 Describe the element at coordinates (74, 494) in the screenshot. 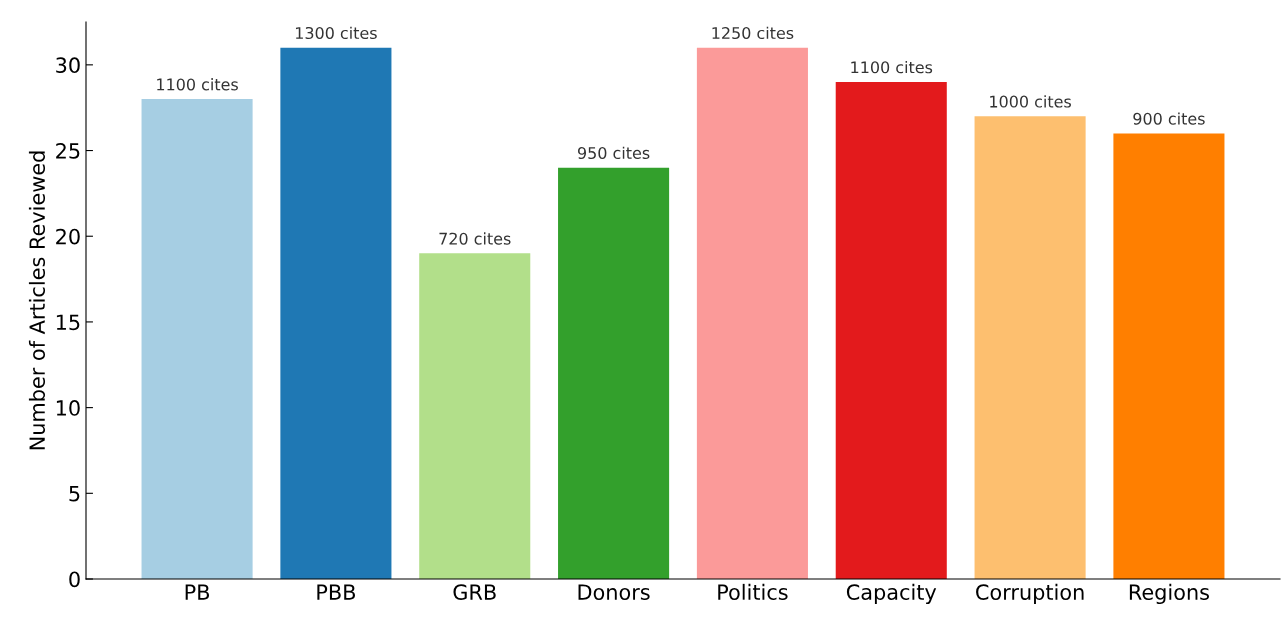

I see `y-tick-label: 5` at that location.